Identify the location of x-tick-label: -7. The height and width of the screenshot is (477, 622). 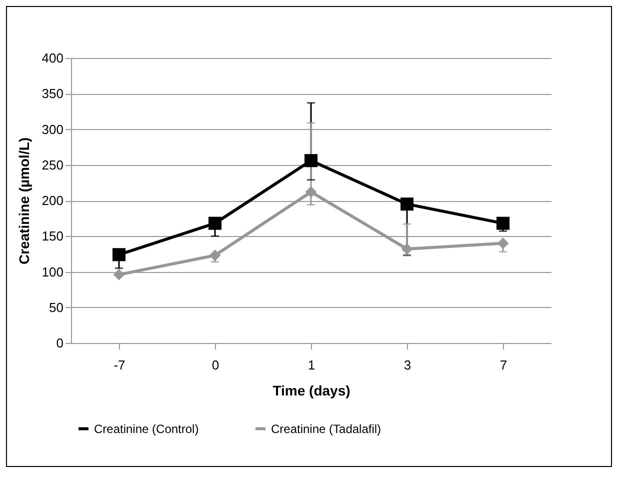
(120, 365).